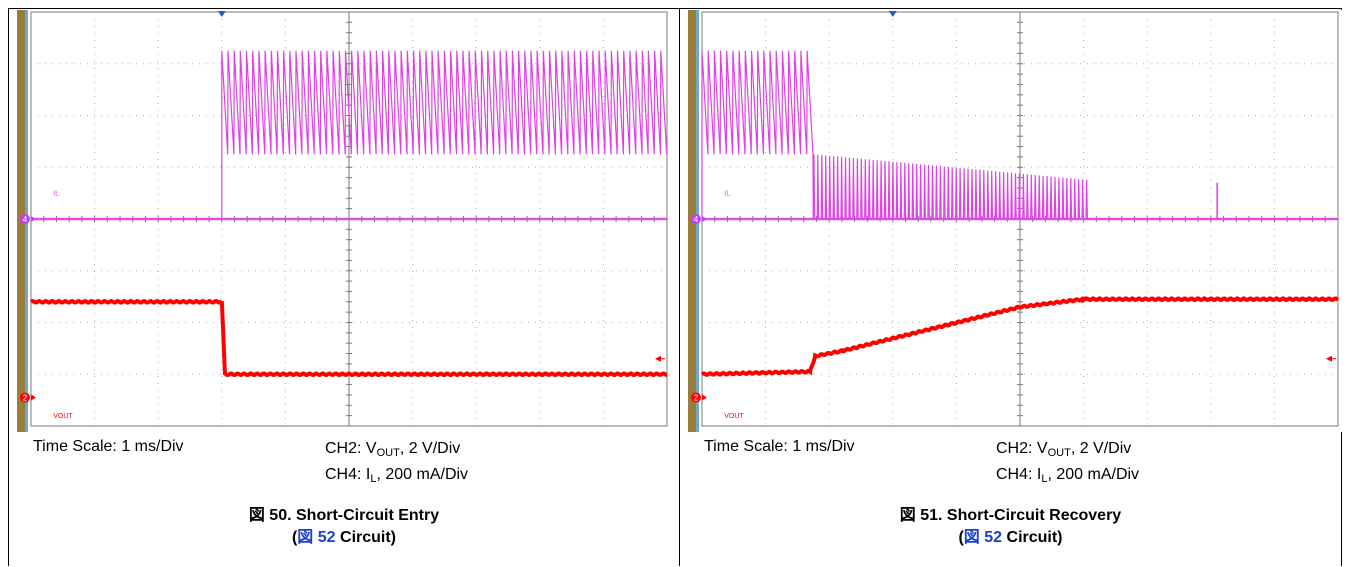 Image resolution: width=1351 pixels, height=567 pixels. Describe the element at coordinates (349, 135) in the screenshot. I see `il-trace` at that location.